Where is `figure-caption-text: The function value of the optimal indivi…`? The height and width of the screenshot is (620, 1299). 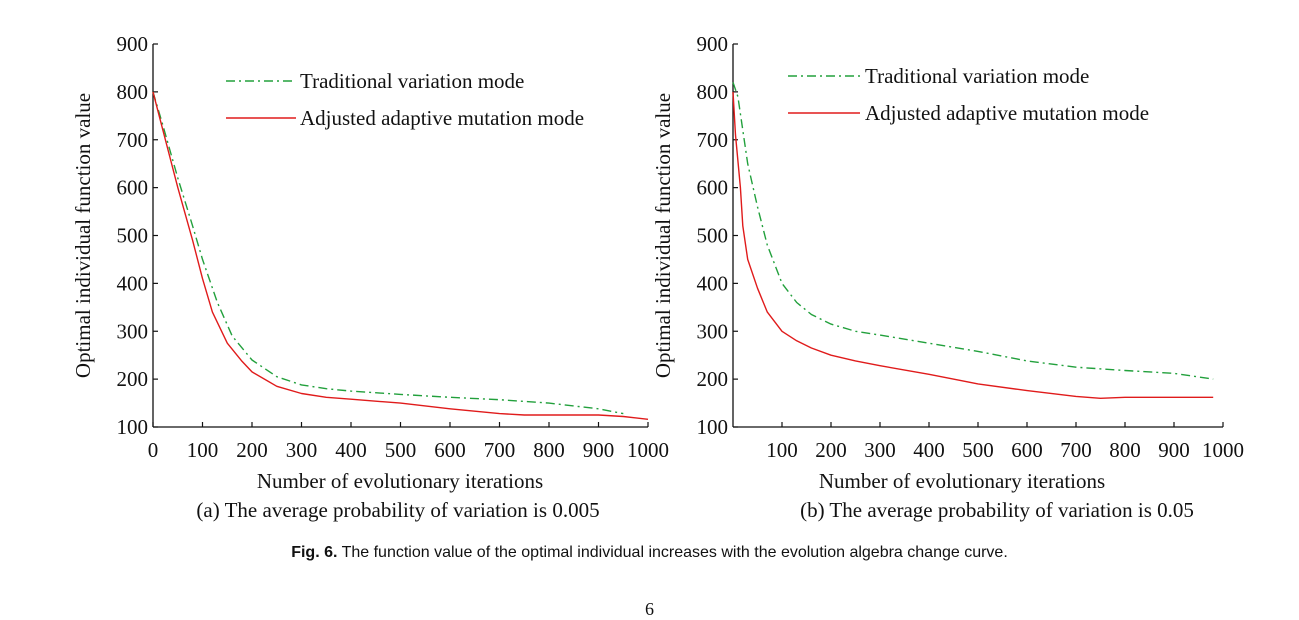
figure-caption-text: The function value of the optimal indivi… is located at coordinates (674, 552).